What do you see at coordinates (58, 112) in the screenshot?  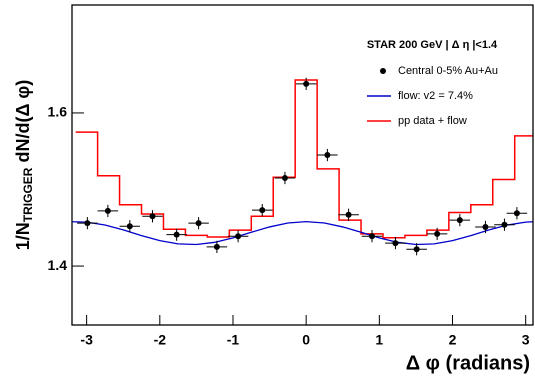 I see `y-tick-label: 1.6` at bounding box center [58, 112].